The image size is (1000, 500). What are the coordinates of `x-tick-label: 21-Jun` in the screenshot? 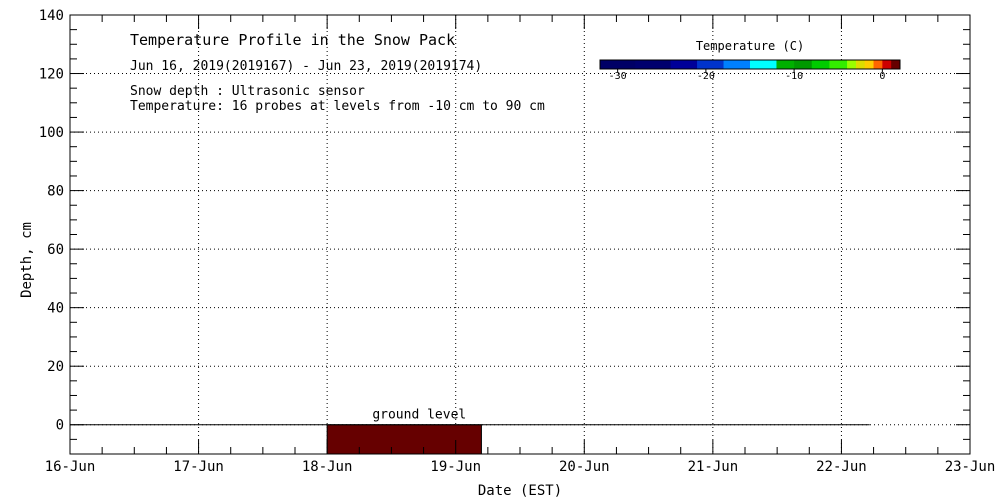 It's located at (713, 467).